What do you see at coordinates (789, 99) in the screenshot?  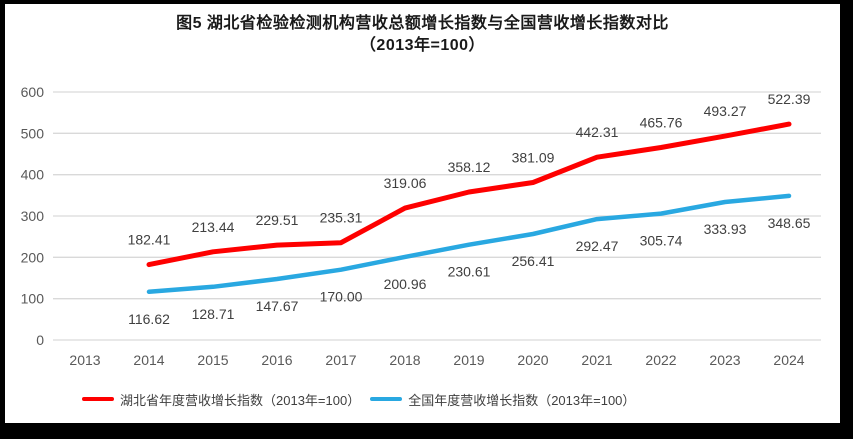 I see `data-label: 522.39` at bounding box center [789, 99].